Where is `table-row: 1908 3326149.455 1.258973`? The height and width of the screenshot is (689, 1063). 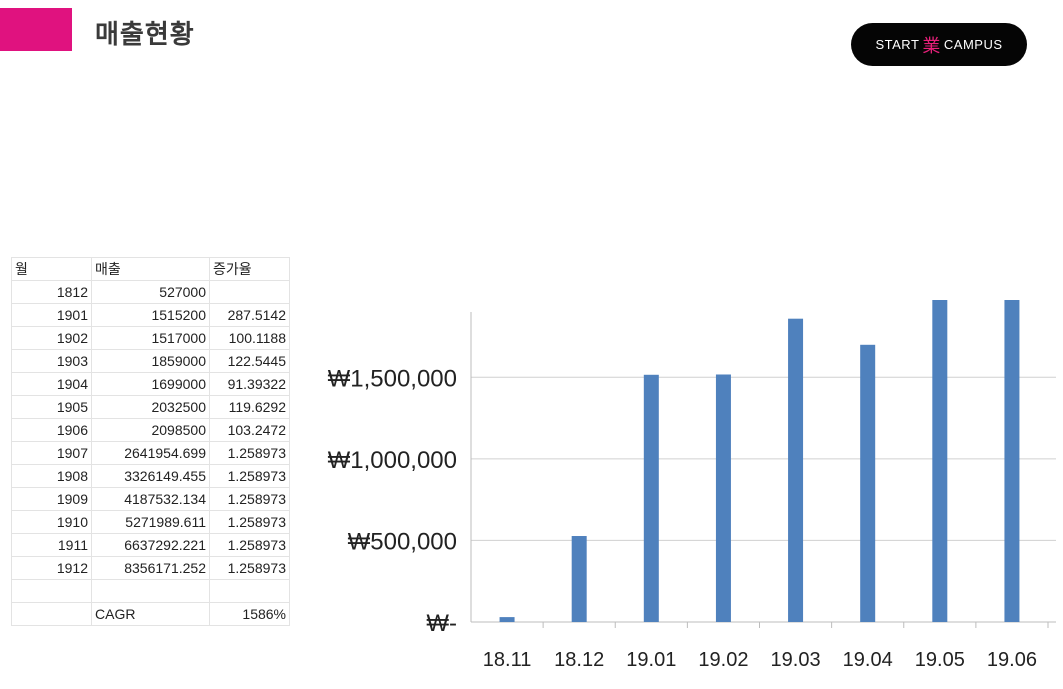
table-row: 1908 3326149.455 1.258973 is located at coordinates (150, 476).